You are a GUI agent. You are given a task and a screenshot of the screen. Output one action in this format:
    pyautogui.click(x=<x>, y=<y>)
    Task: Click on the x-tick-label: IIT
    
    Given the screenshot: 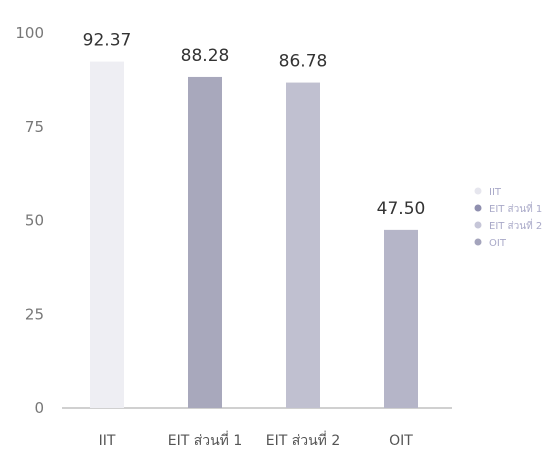 What is the action you would take?
    pyautogui.click(x=107, y=441)
    